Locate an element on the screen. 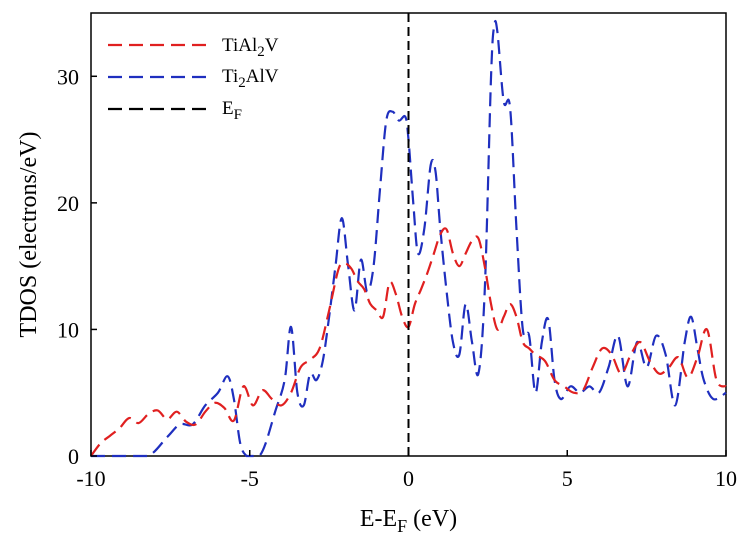 This screenshot has height=536, width=745. x-tick-label: -5 is located at coordinates (250, 478).